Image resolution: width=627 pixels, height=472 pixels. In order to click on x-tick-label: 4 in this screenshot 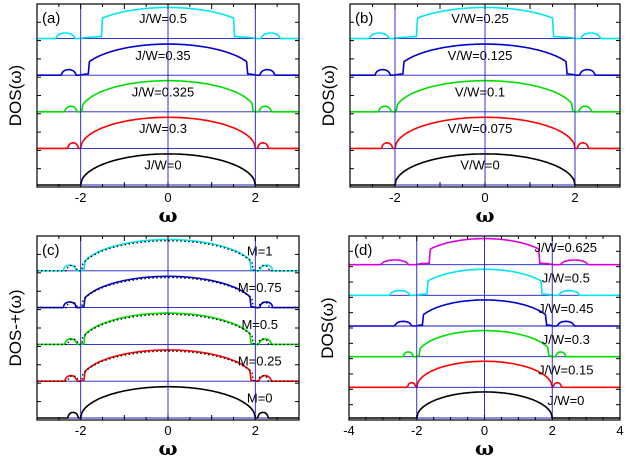, I will do `click(619, 430)`.